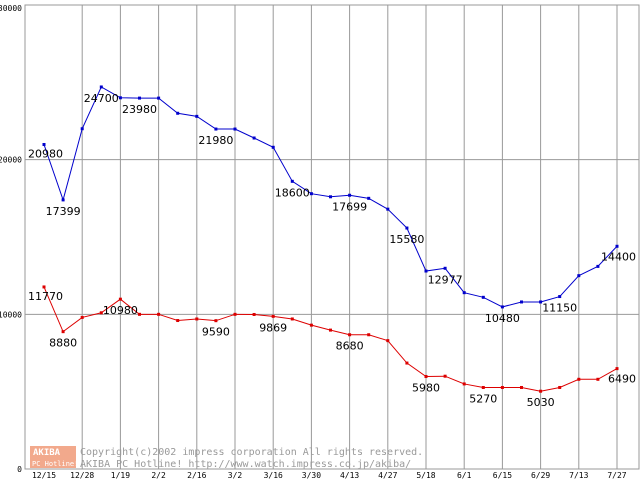  What do you see at coordinates (541, 402) in the screenshot?
I see `data-label: 5030` at bounding box center [541, 402].